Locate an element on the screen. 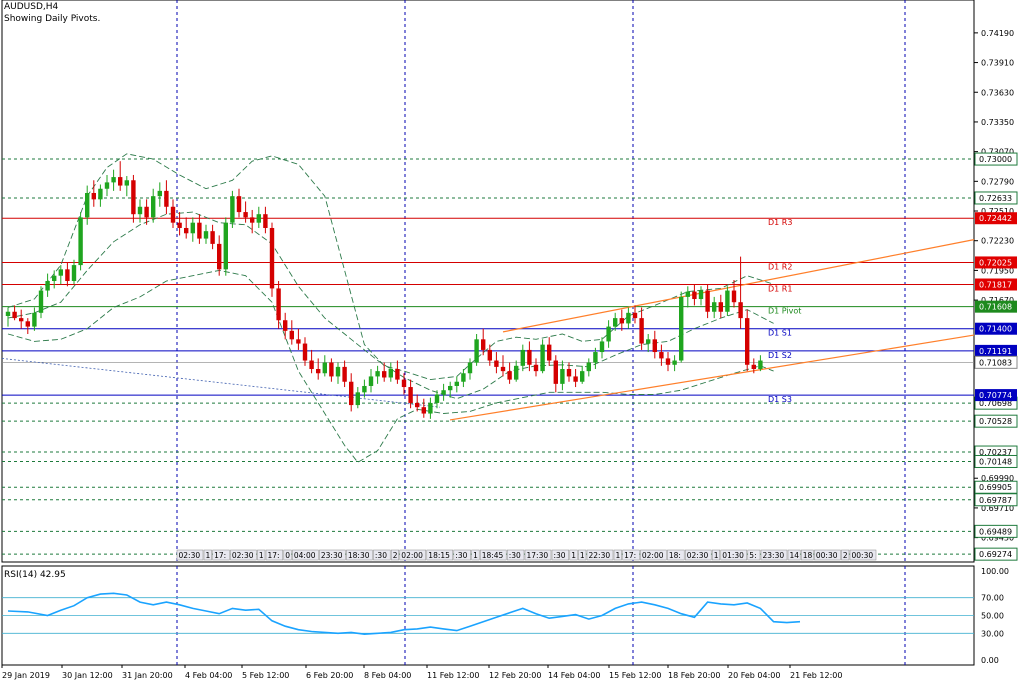 This screenshot has height=683, width=1024. pivot-line-label: D1 S3 is located at coordinates (780, 399).